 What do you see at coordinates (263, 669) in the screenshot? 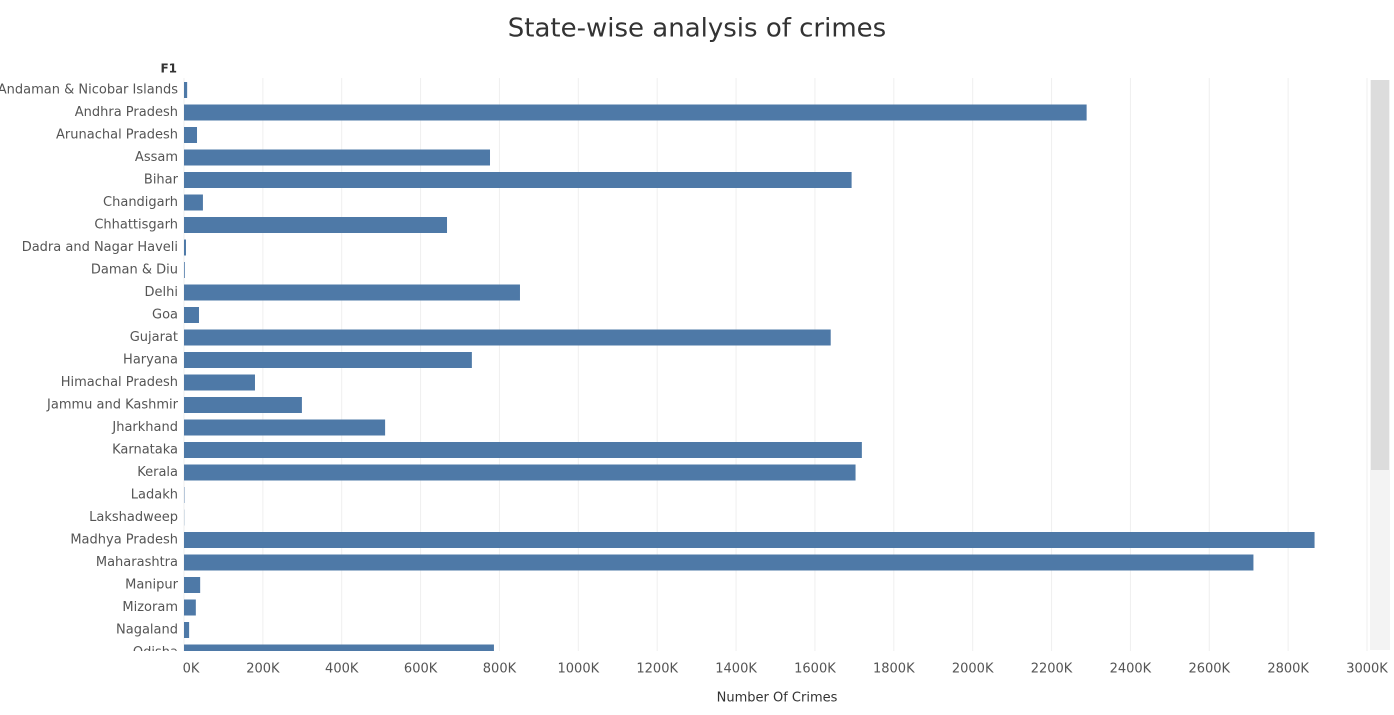
I see `x-tick-label: 200K` at bounding box center [263, 669].